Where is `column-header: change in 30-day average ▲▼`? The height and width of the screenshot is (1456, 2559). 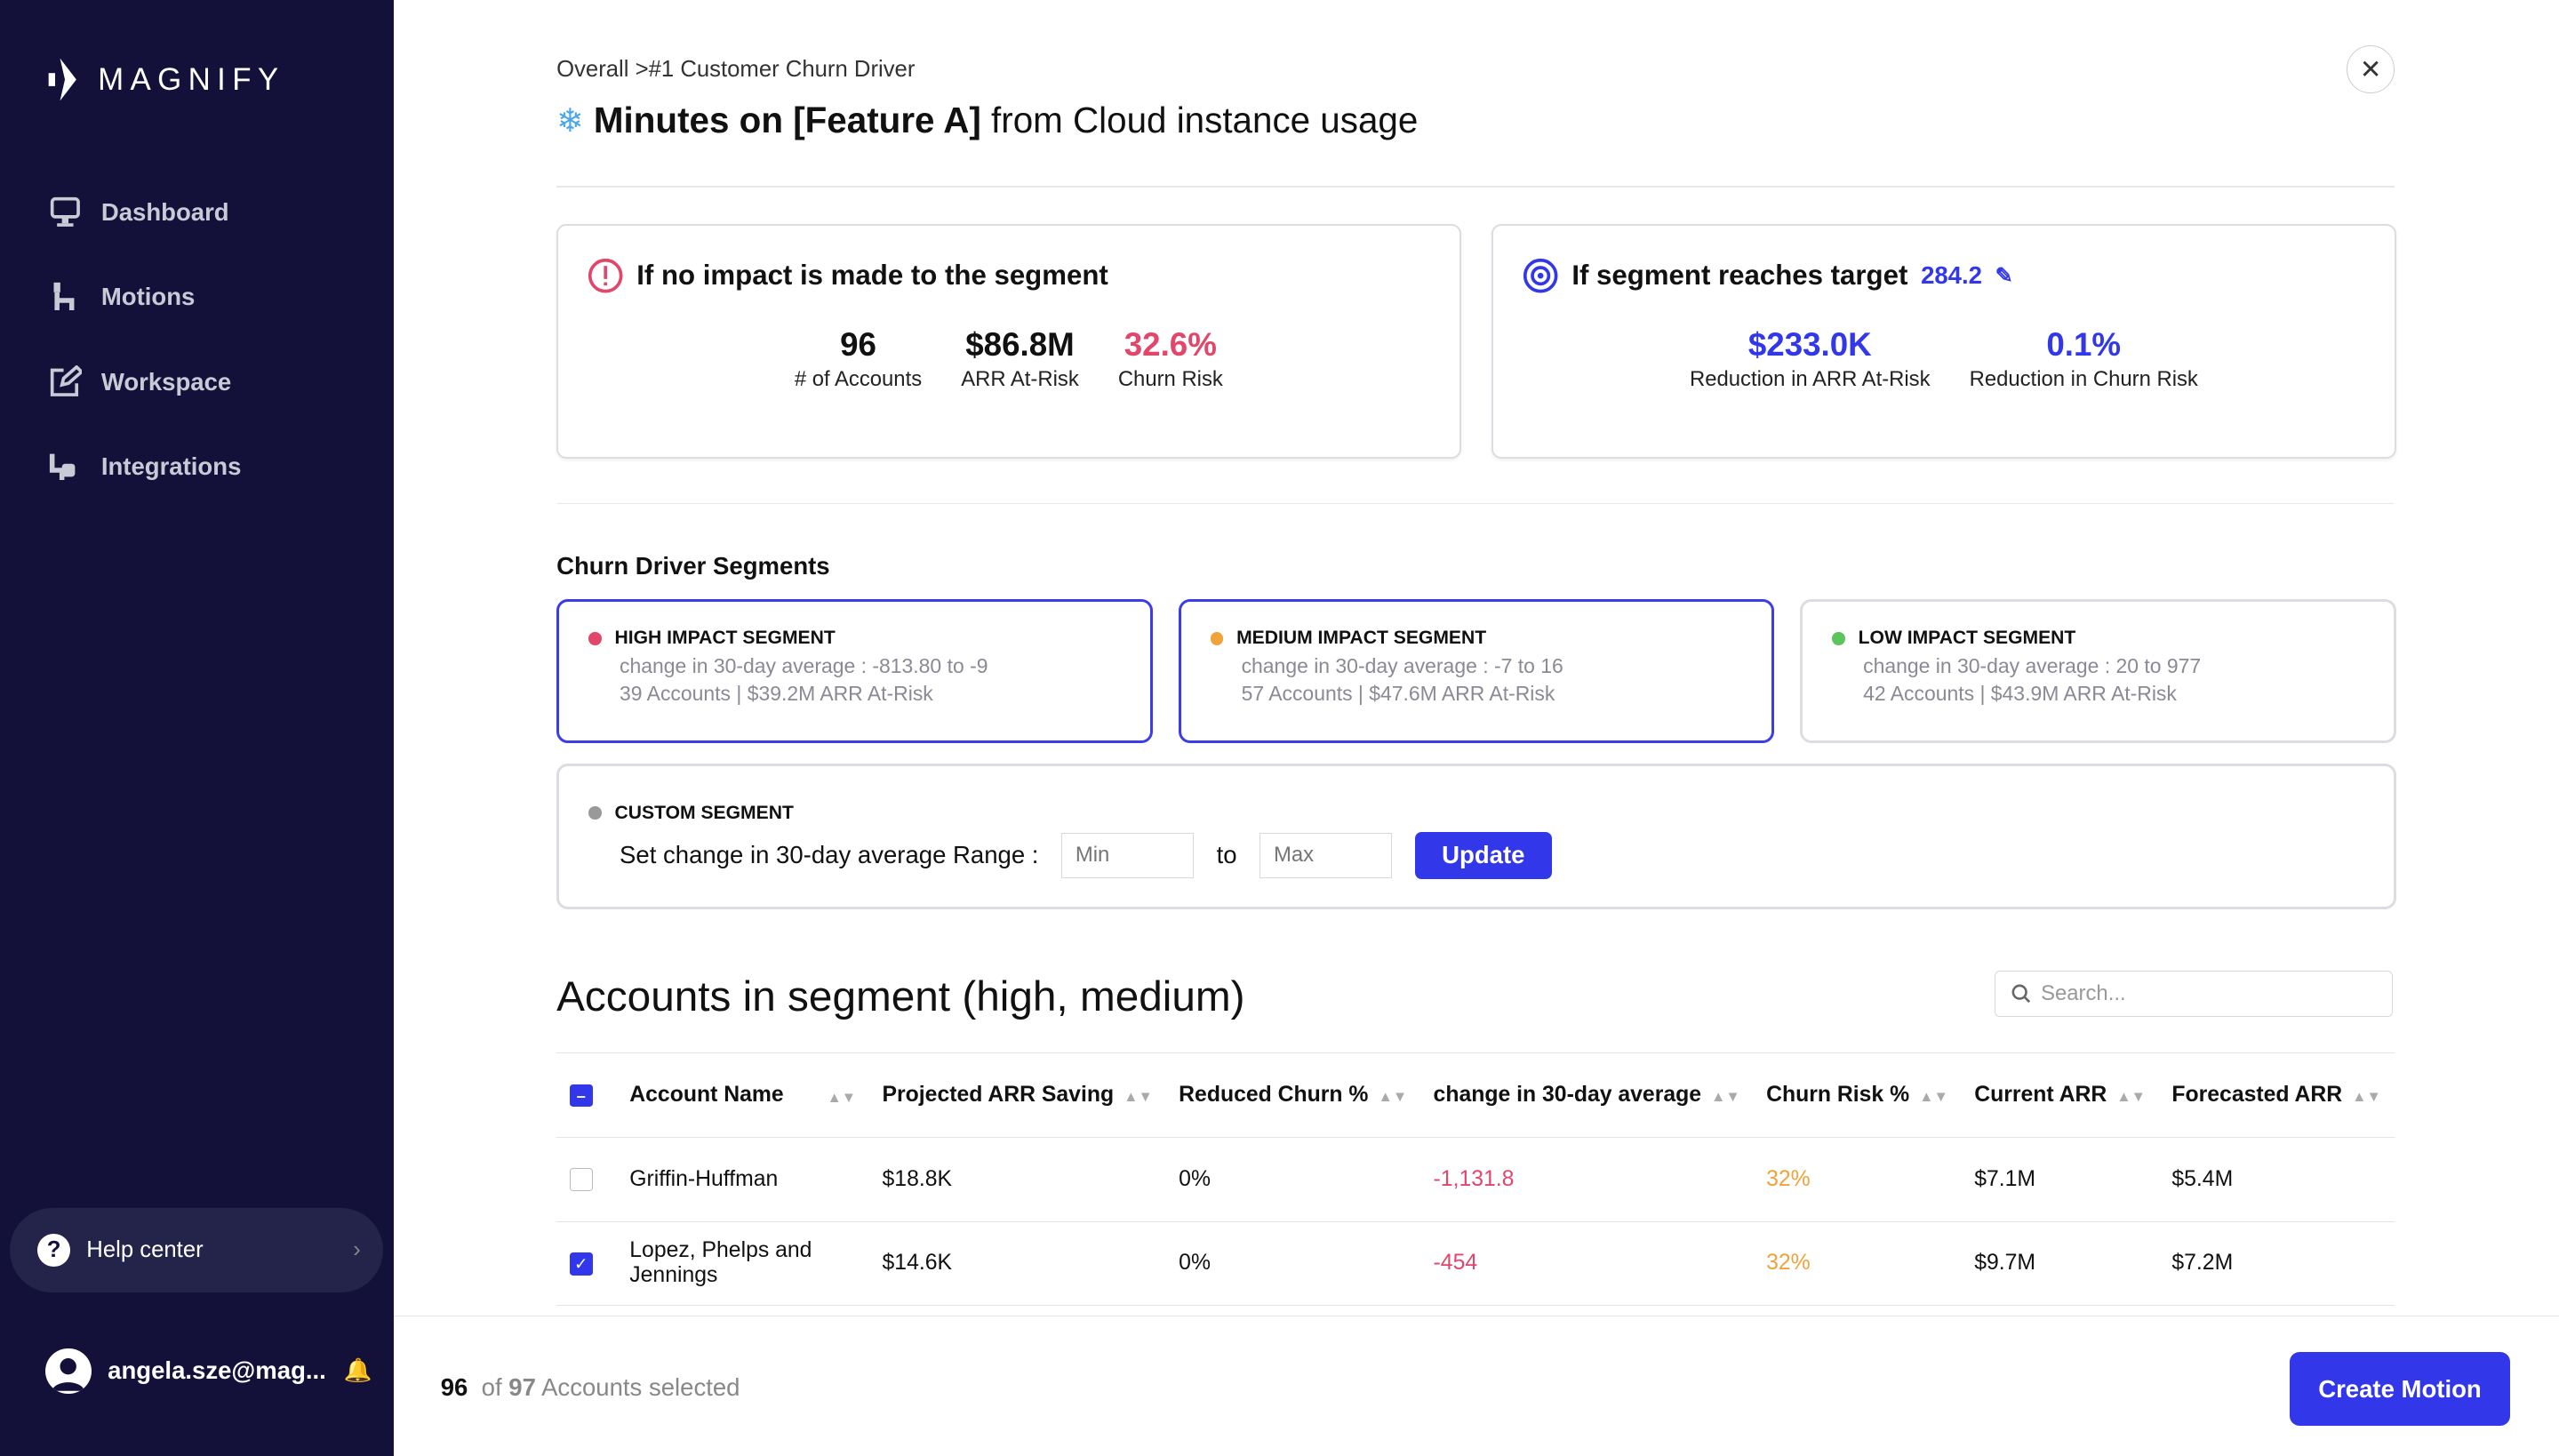
column-header: change in 30-day average ▲▼ is located at coordinates (1586, 1095).